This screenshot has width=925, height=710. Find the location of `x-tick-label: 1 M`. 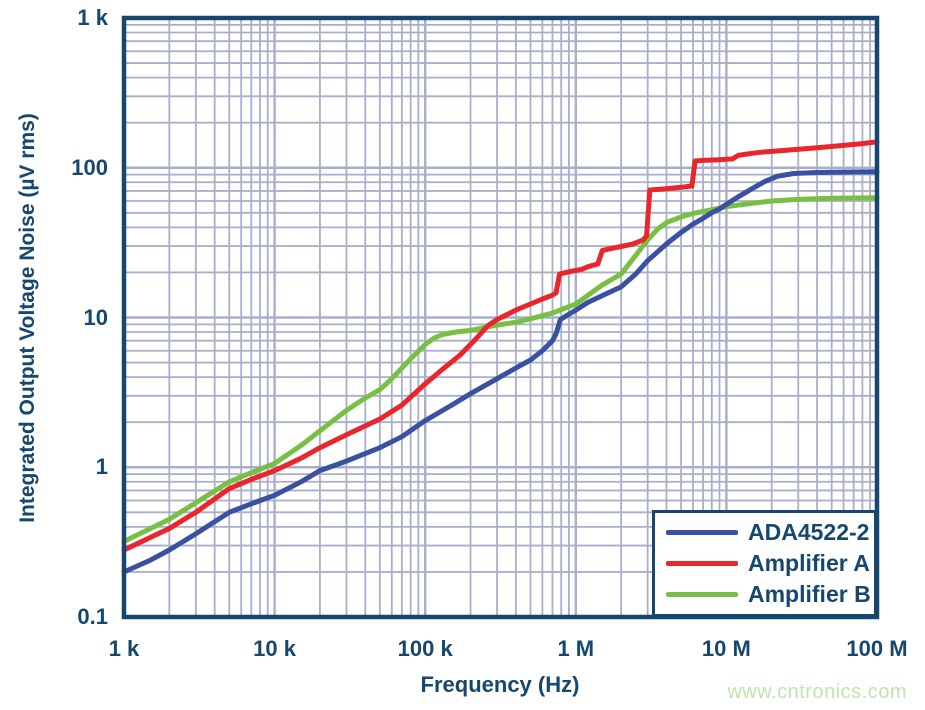

x-tick-label: 1 M is located at coordinates (576, 648).